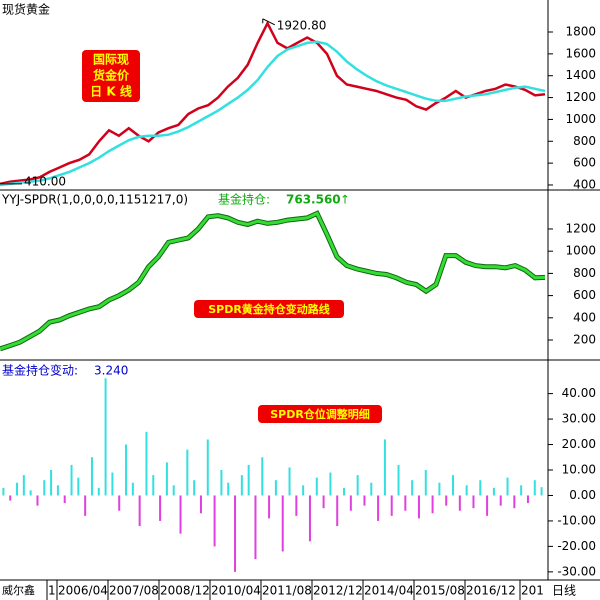 The width and height of the screenshot is (600, 600). I want to click on y-tick-label: 1000, so click(580, 119).